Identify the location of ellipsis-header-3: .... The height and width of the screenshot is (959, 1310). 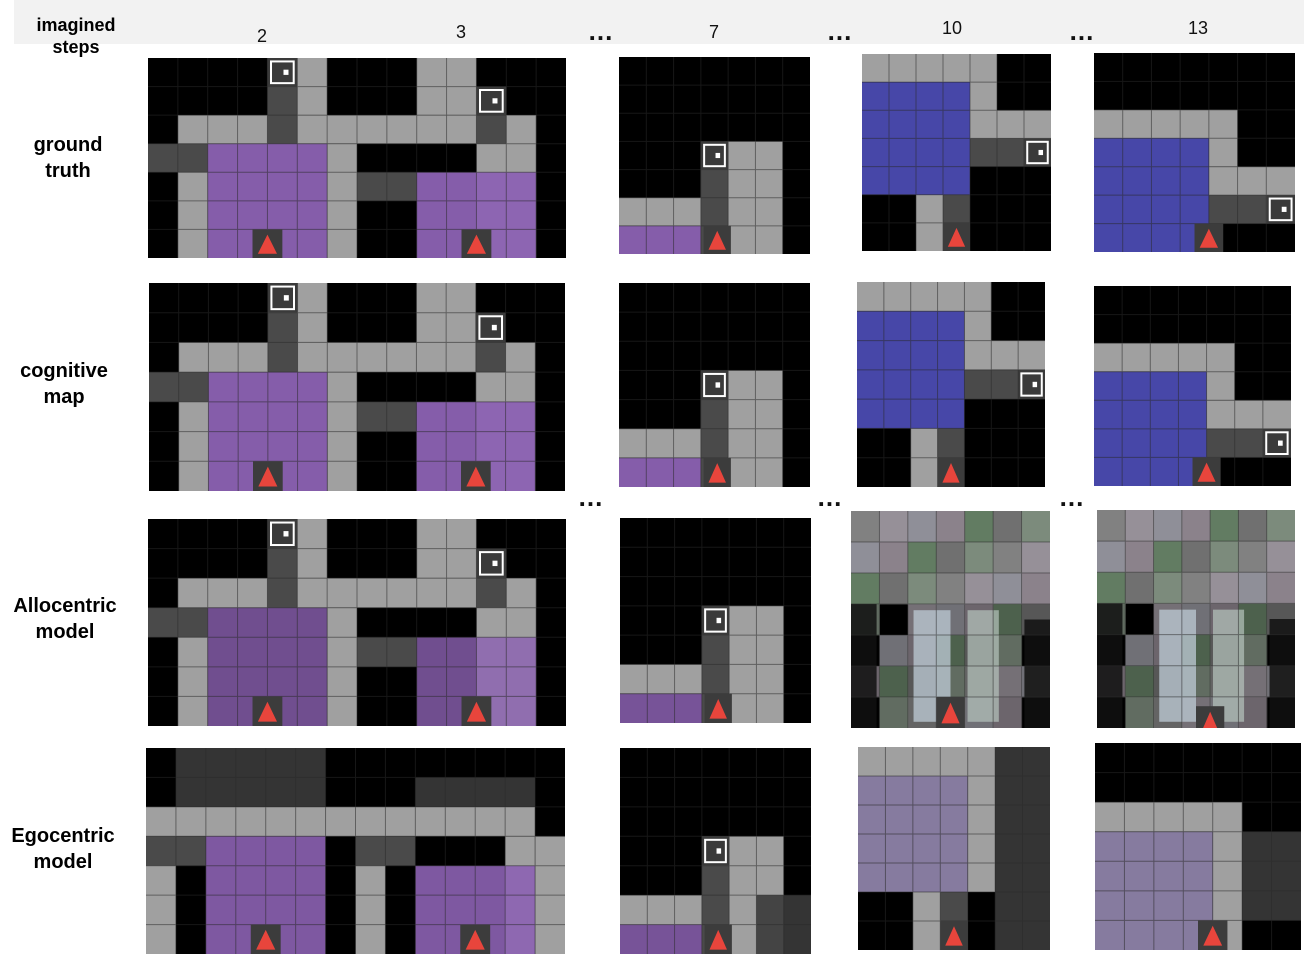
(1082, 31).